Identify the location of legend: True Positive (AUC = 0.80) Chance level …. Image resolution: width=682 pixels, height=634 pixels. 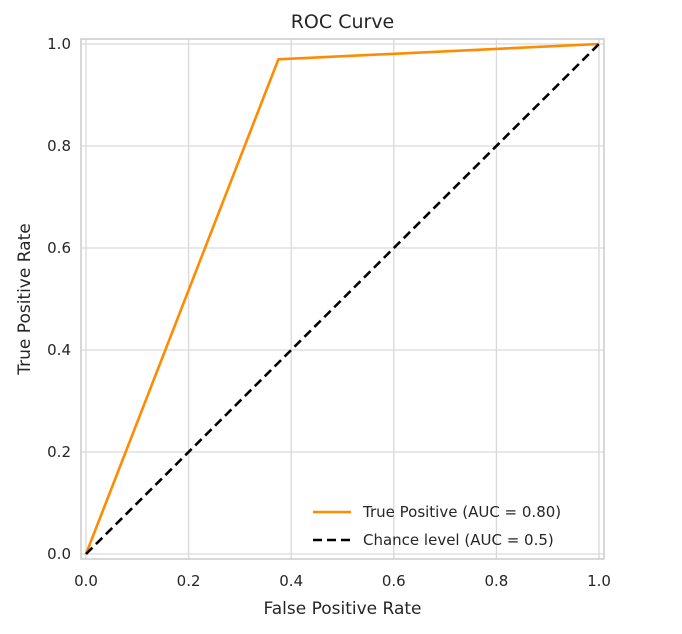
(437, 526).